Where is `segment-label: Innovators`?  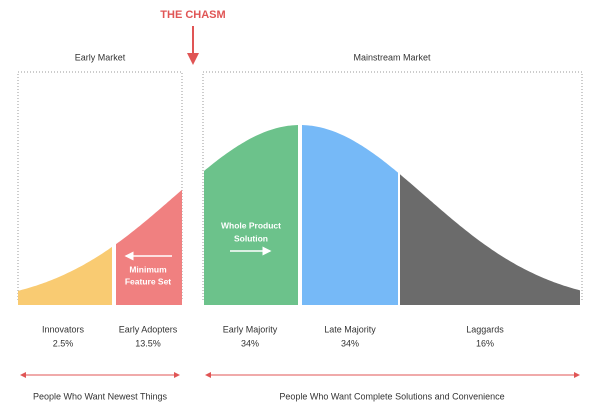
segment-label: Innovators is located at coordinates (63, 329).